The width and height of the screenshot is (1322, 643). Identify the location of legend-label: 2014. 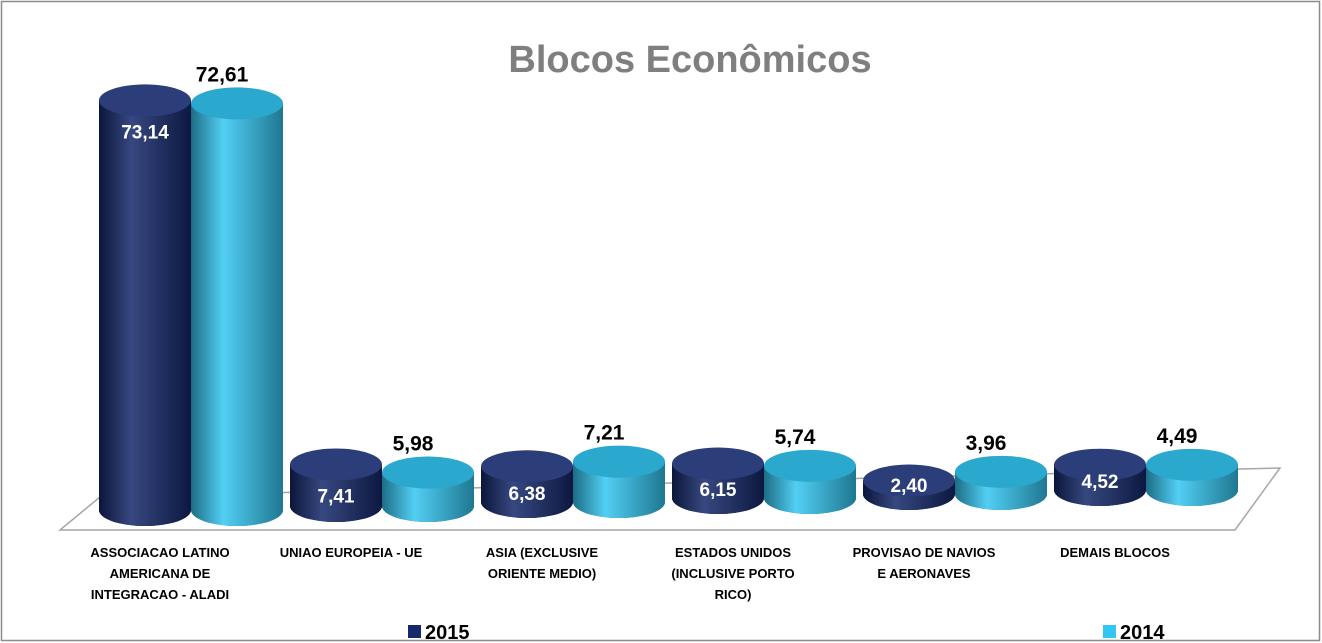
(1142, 632).